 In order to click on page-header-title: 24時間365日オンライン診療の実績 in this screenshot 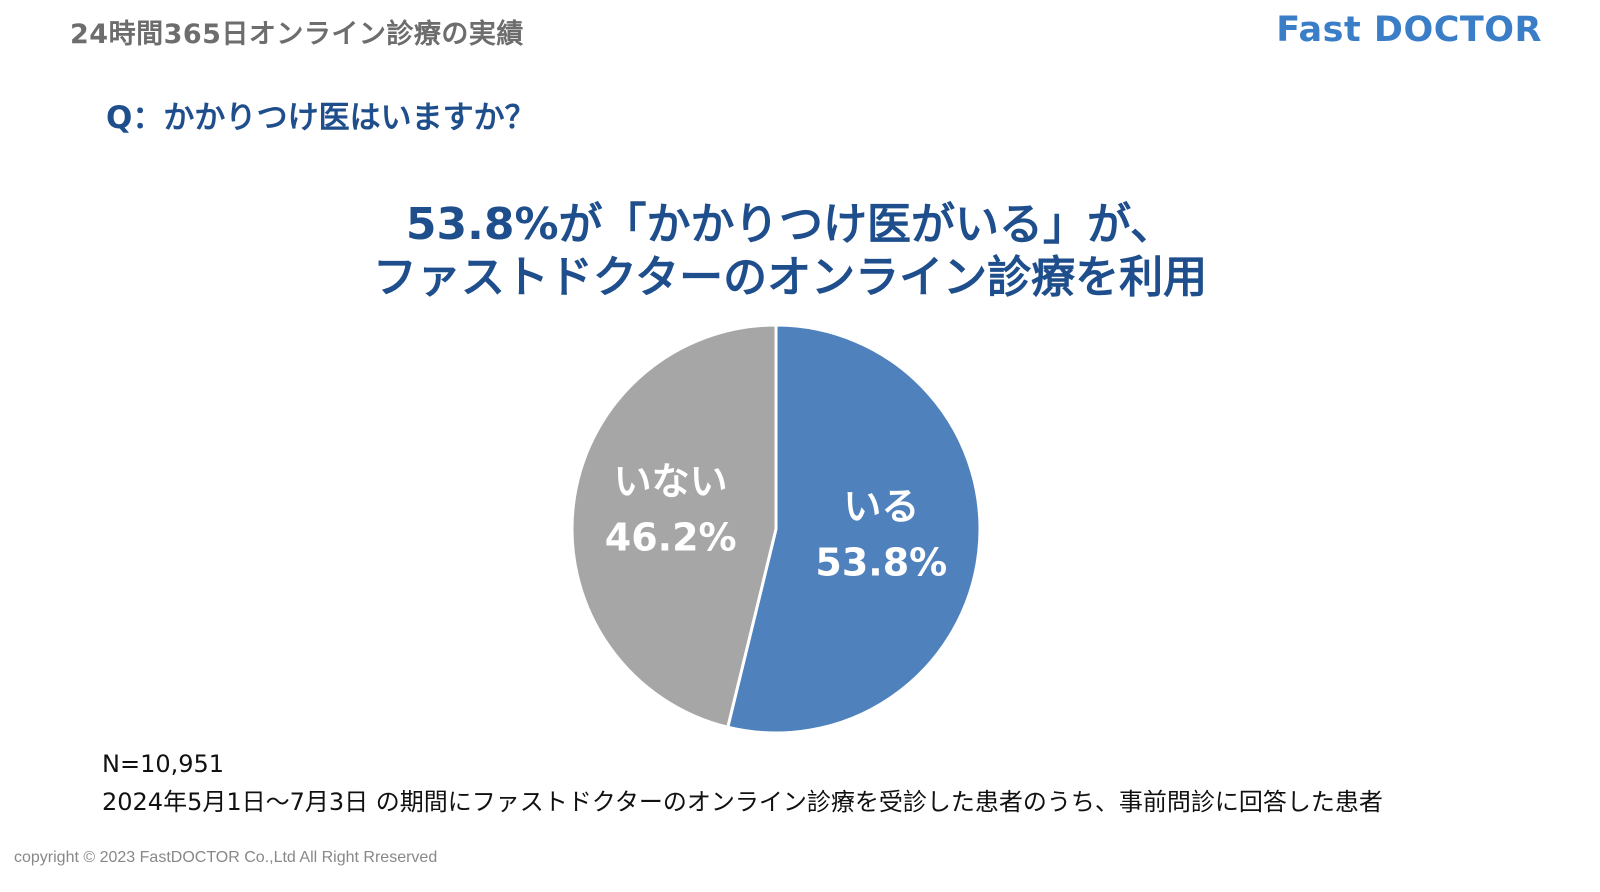, I will do `click(297, 34)`.